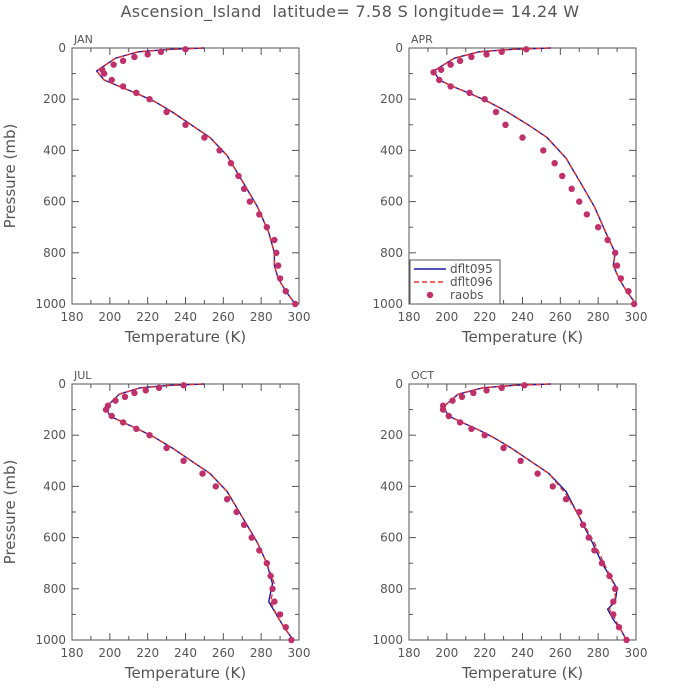  I want to click on plot-frame, so click(185, 176).